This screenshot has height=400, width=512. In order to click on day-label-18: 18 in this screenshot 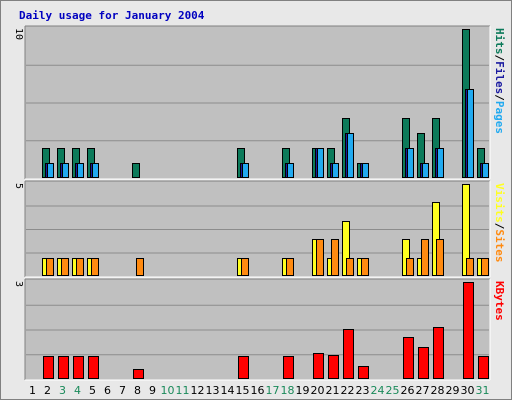, I will do `click(288, 390)`.